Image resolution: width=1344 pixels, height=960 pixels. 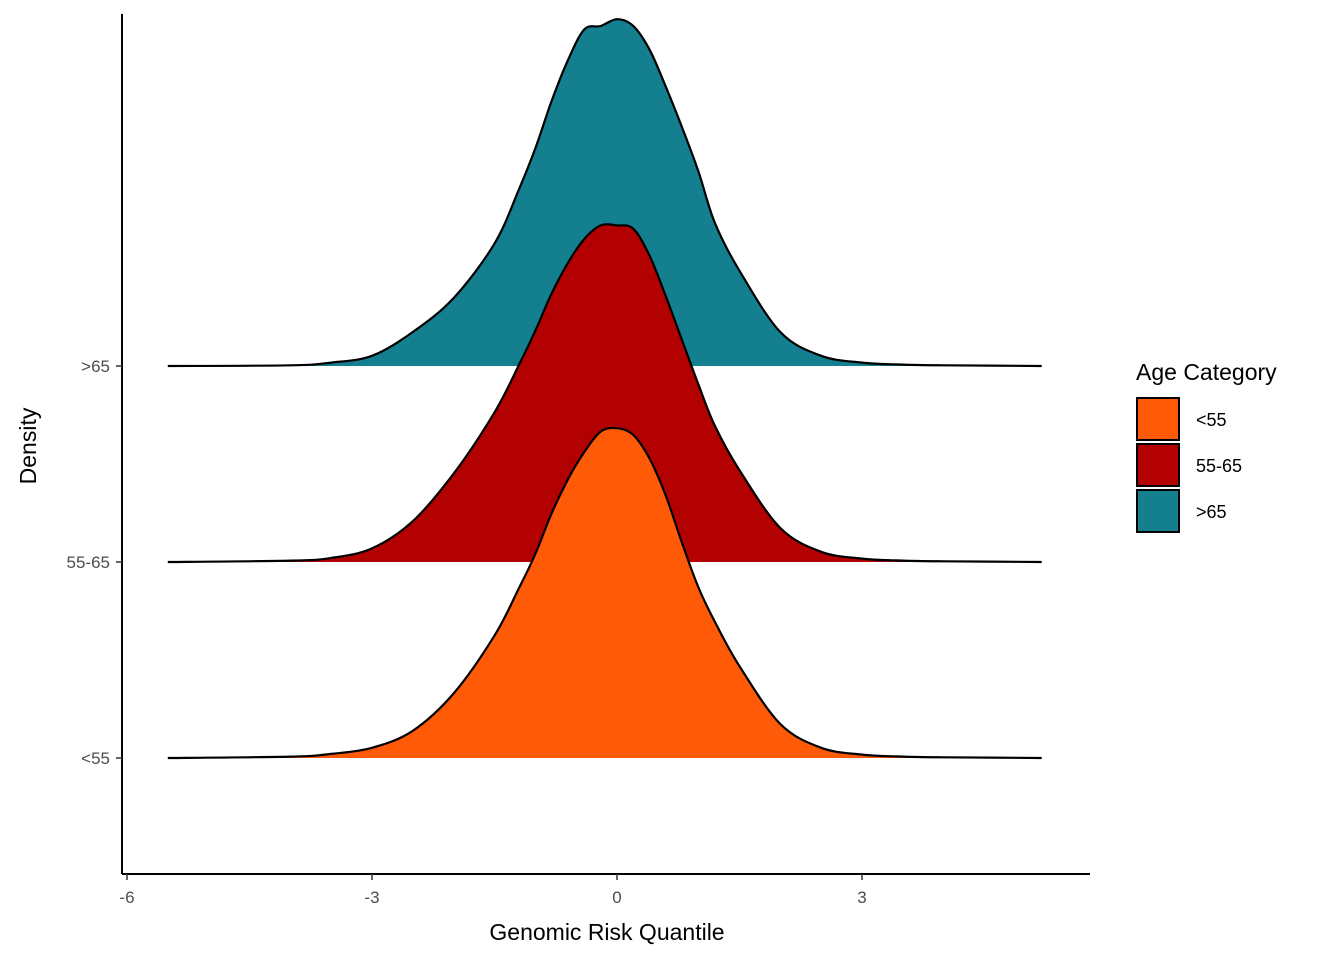 What do you see at coordinates (88, 562) in the screenshot?
I see `y-tick-label: 55-65` at bounding box center [88, 562].